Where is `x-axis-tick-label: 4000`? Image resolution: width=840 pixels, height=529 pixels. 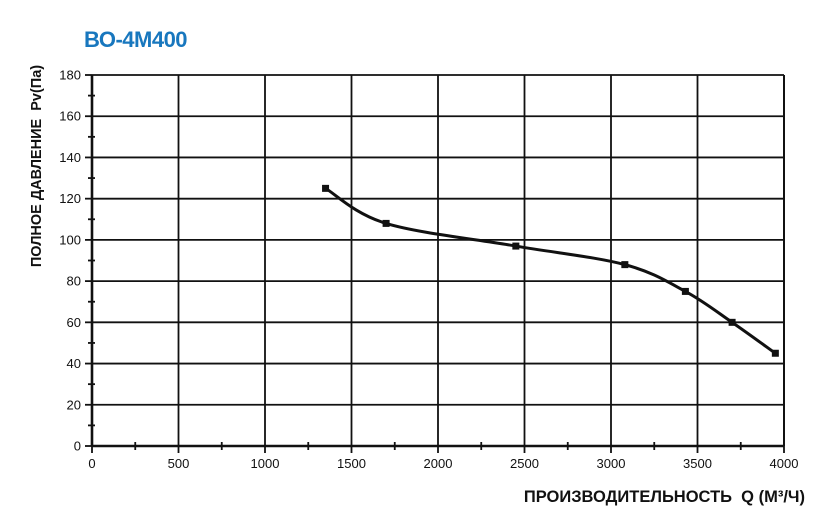 x-axis-tick-label: 4000 is located at coordinates (784, 463).